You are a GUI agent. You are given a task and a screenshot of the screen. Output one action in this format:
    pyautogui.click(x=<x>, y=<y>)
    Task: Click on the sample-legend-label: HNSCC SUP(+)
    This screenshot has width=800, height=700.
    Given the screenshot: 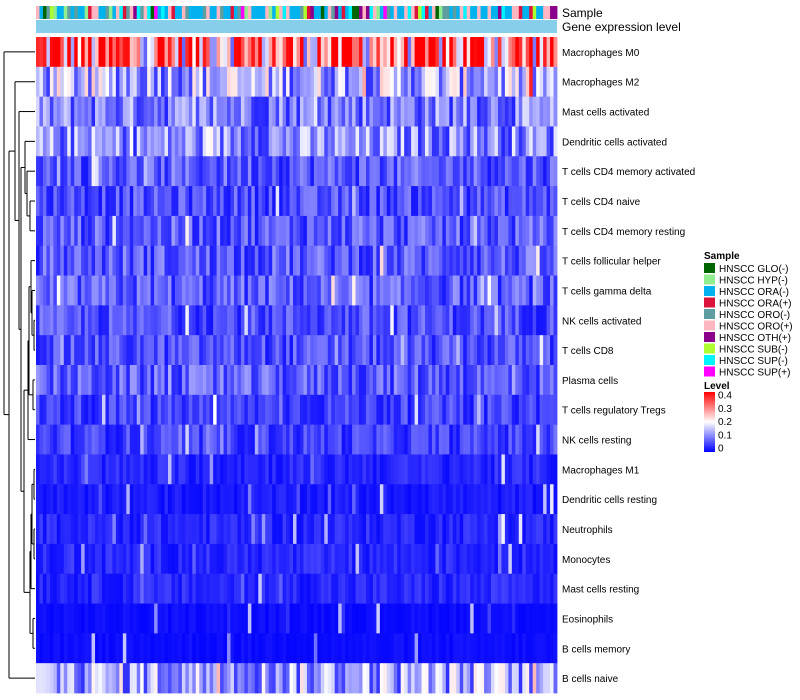 What is the action you would take?
    pyautogui.click(x=754, y=373)
    